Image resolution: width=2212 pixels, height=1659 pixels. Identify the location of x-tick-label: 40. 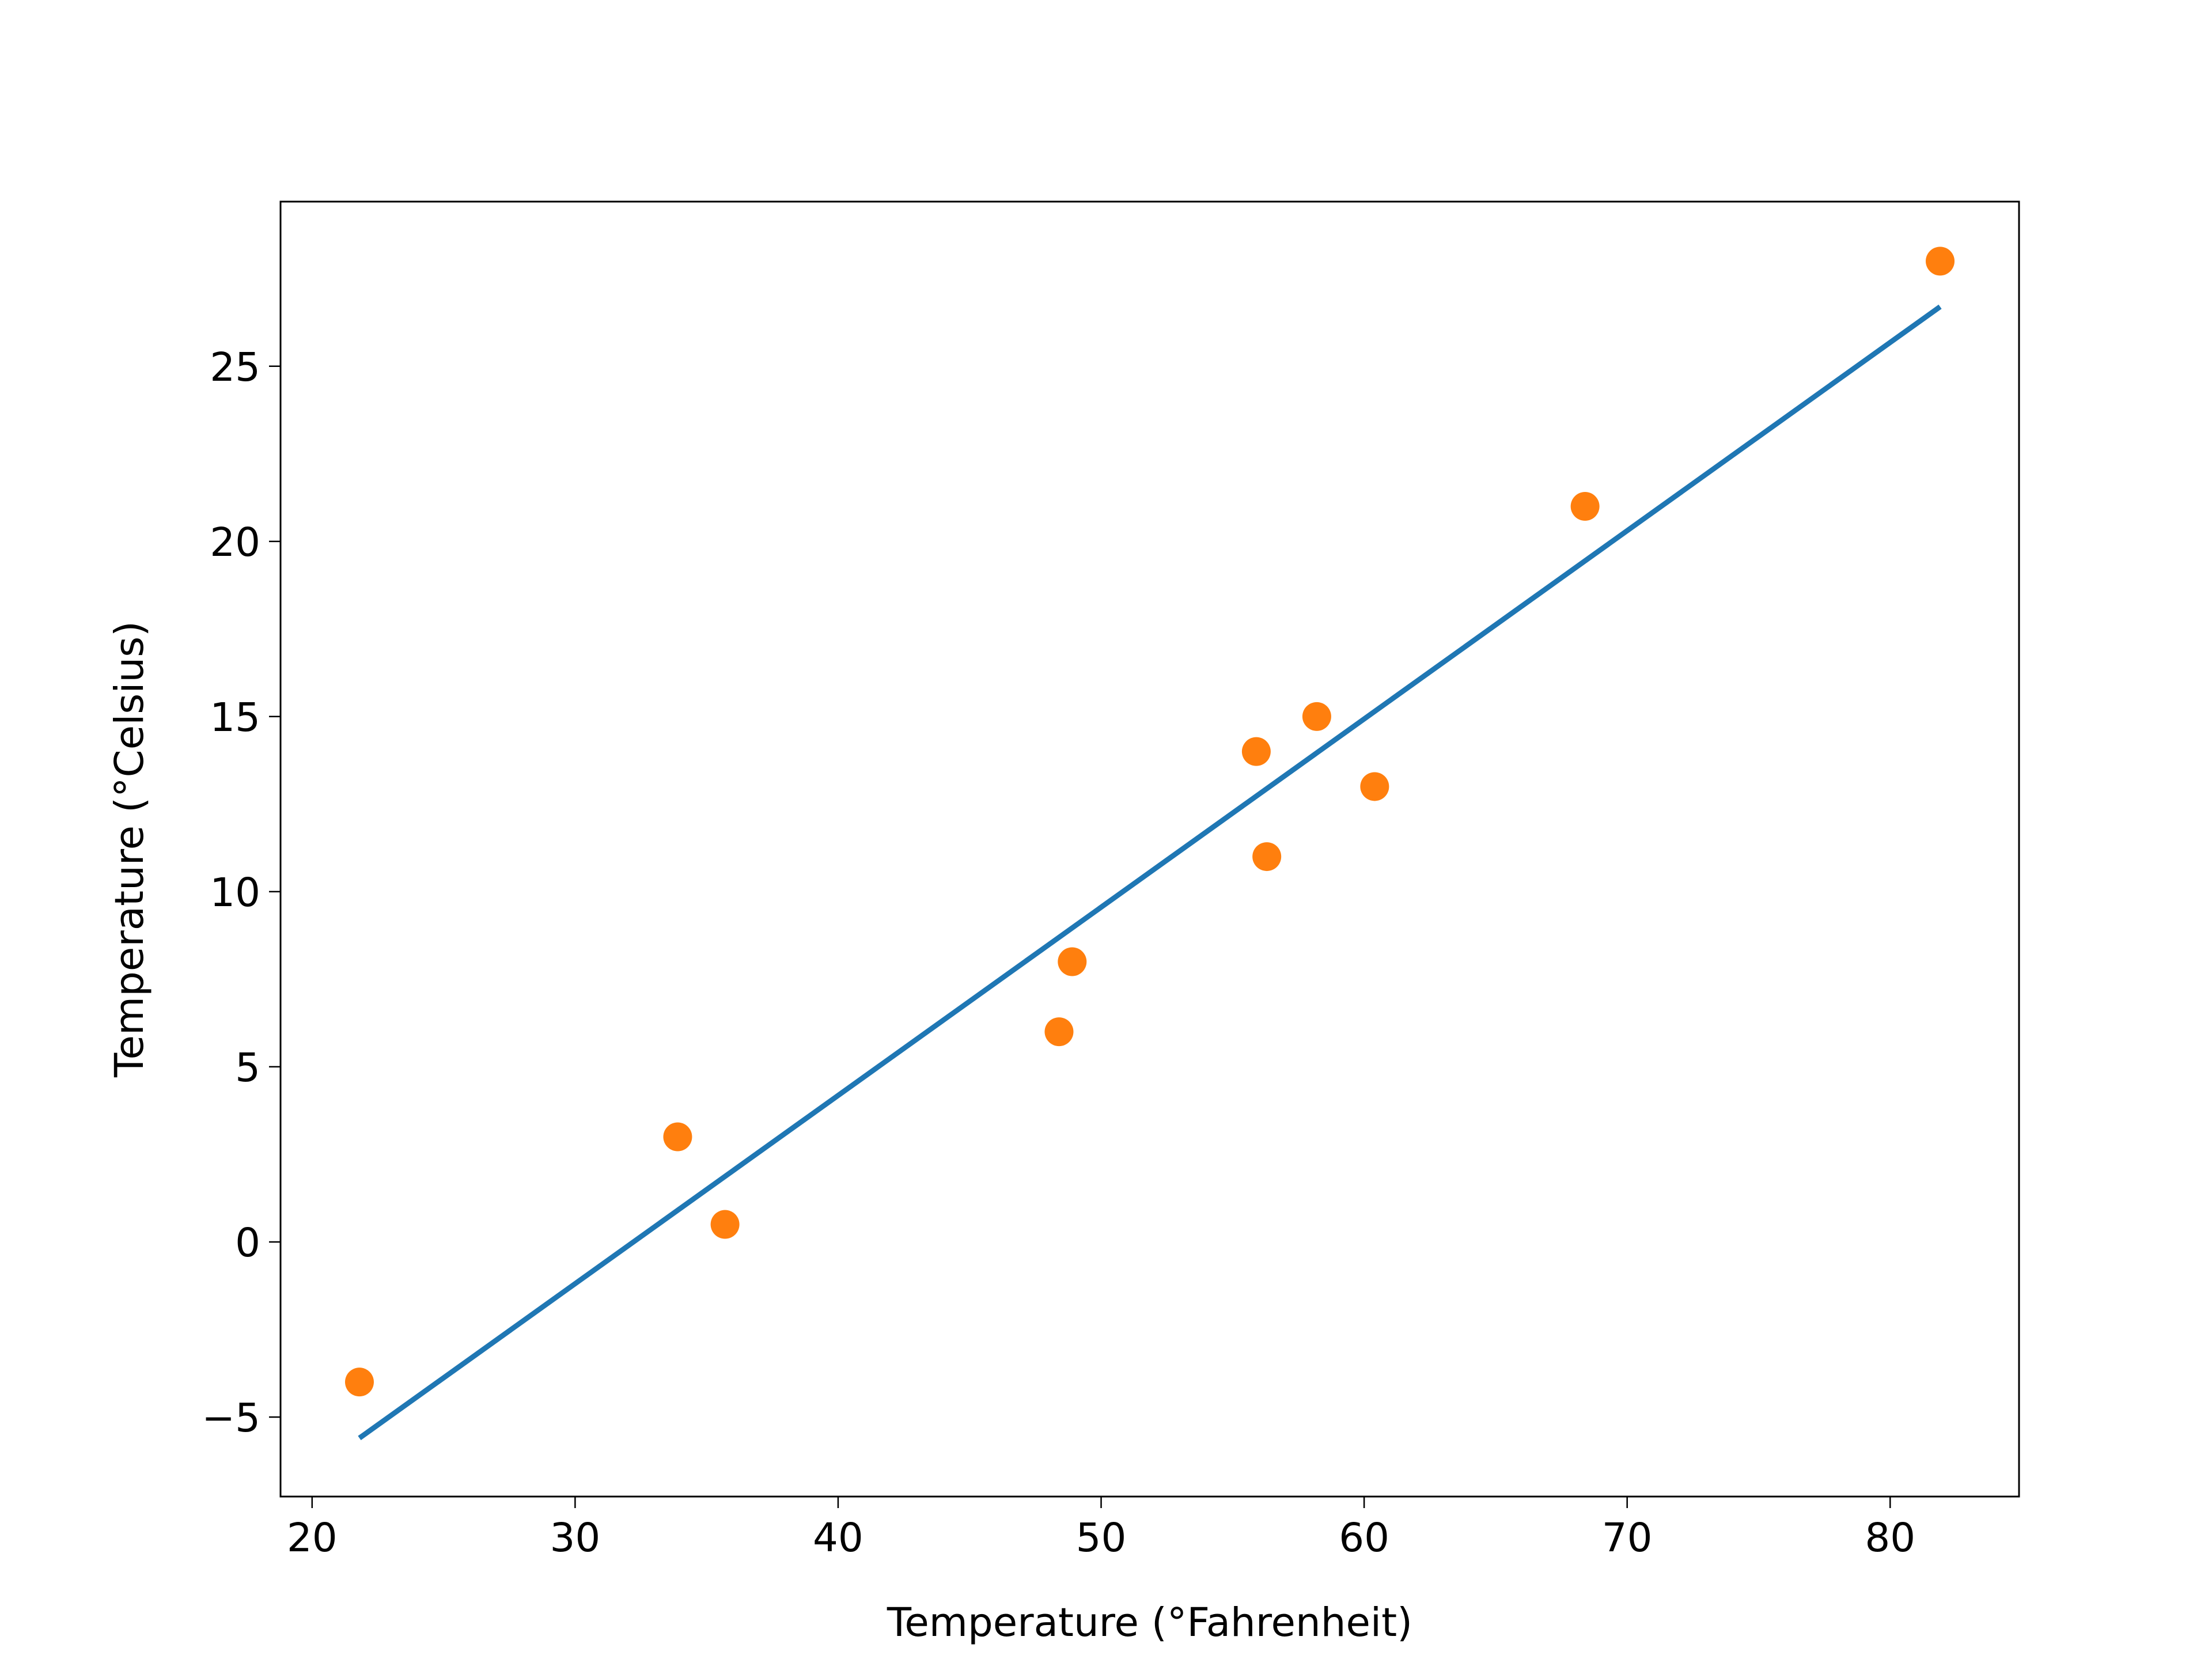
(838, 1538).